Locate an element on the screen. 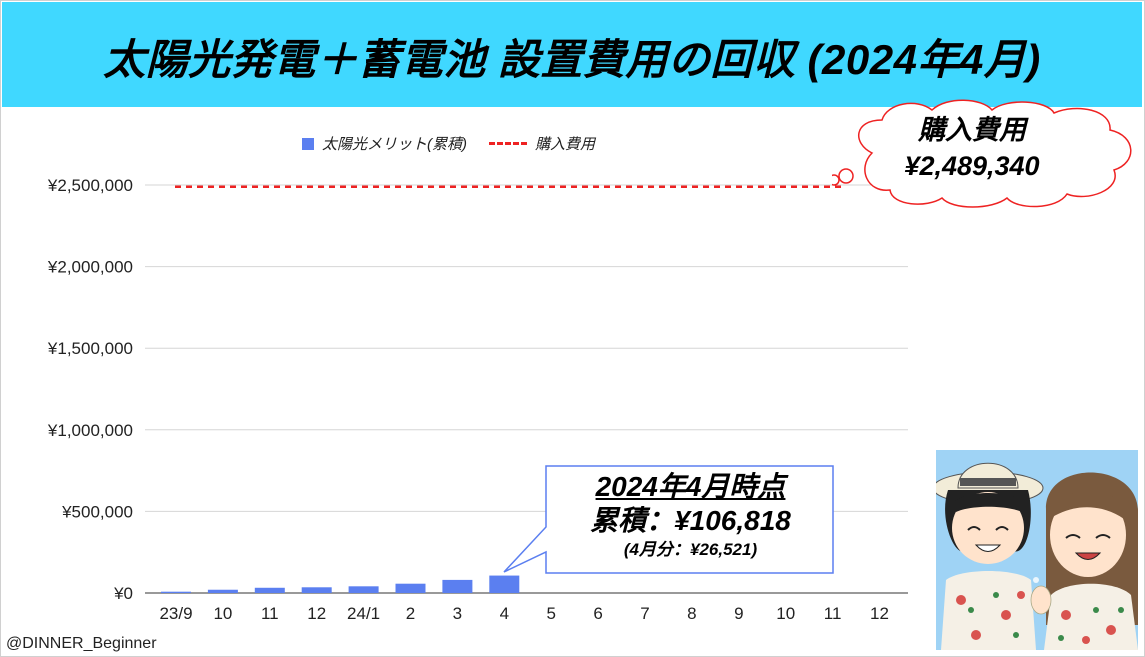  y-tick-label: ¥2,000,000 is located at coordinates (90, 267).